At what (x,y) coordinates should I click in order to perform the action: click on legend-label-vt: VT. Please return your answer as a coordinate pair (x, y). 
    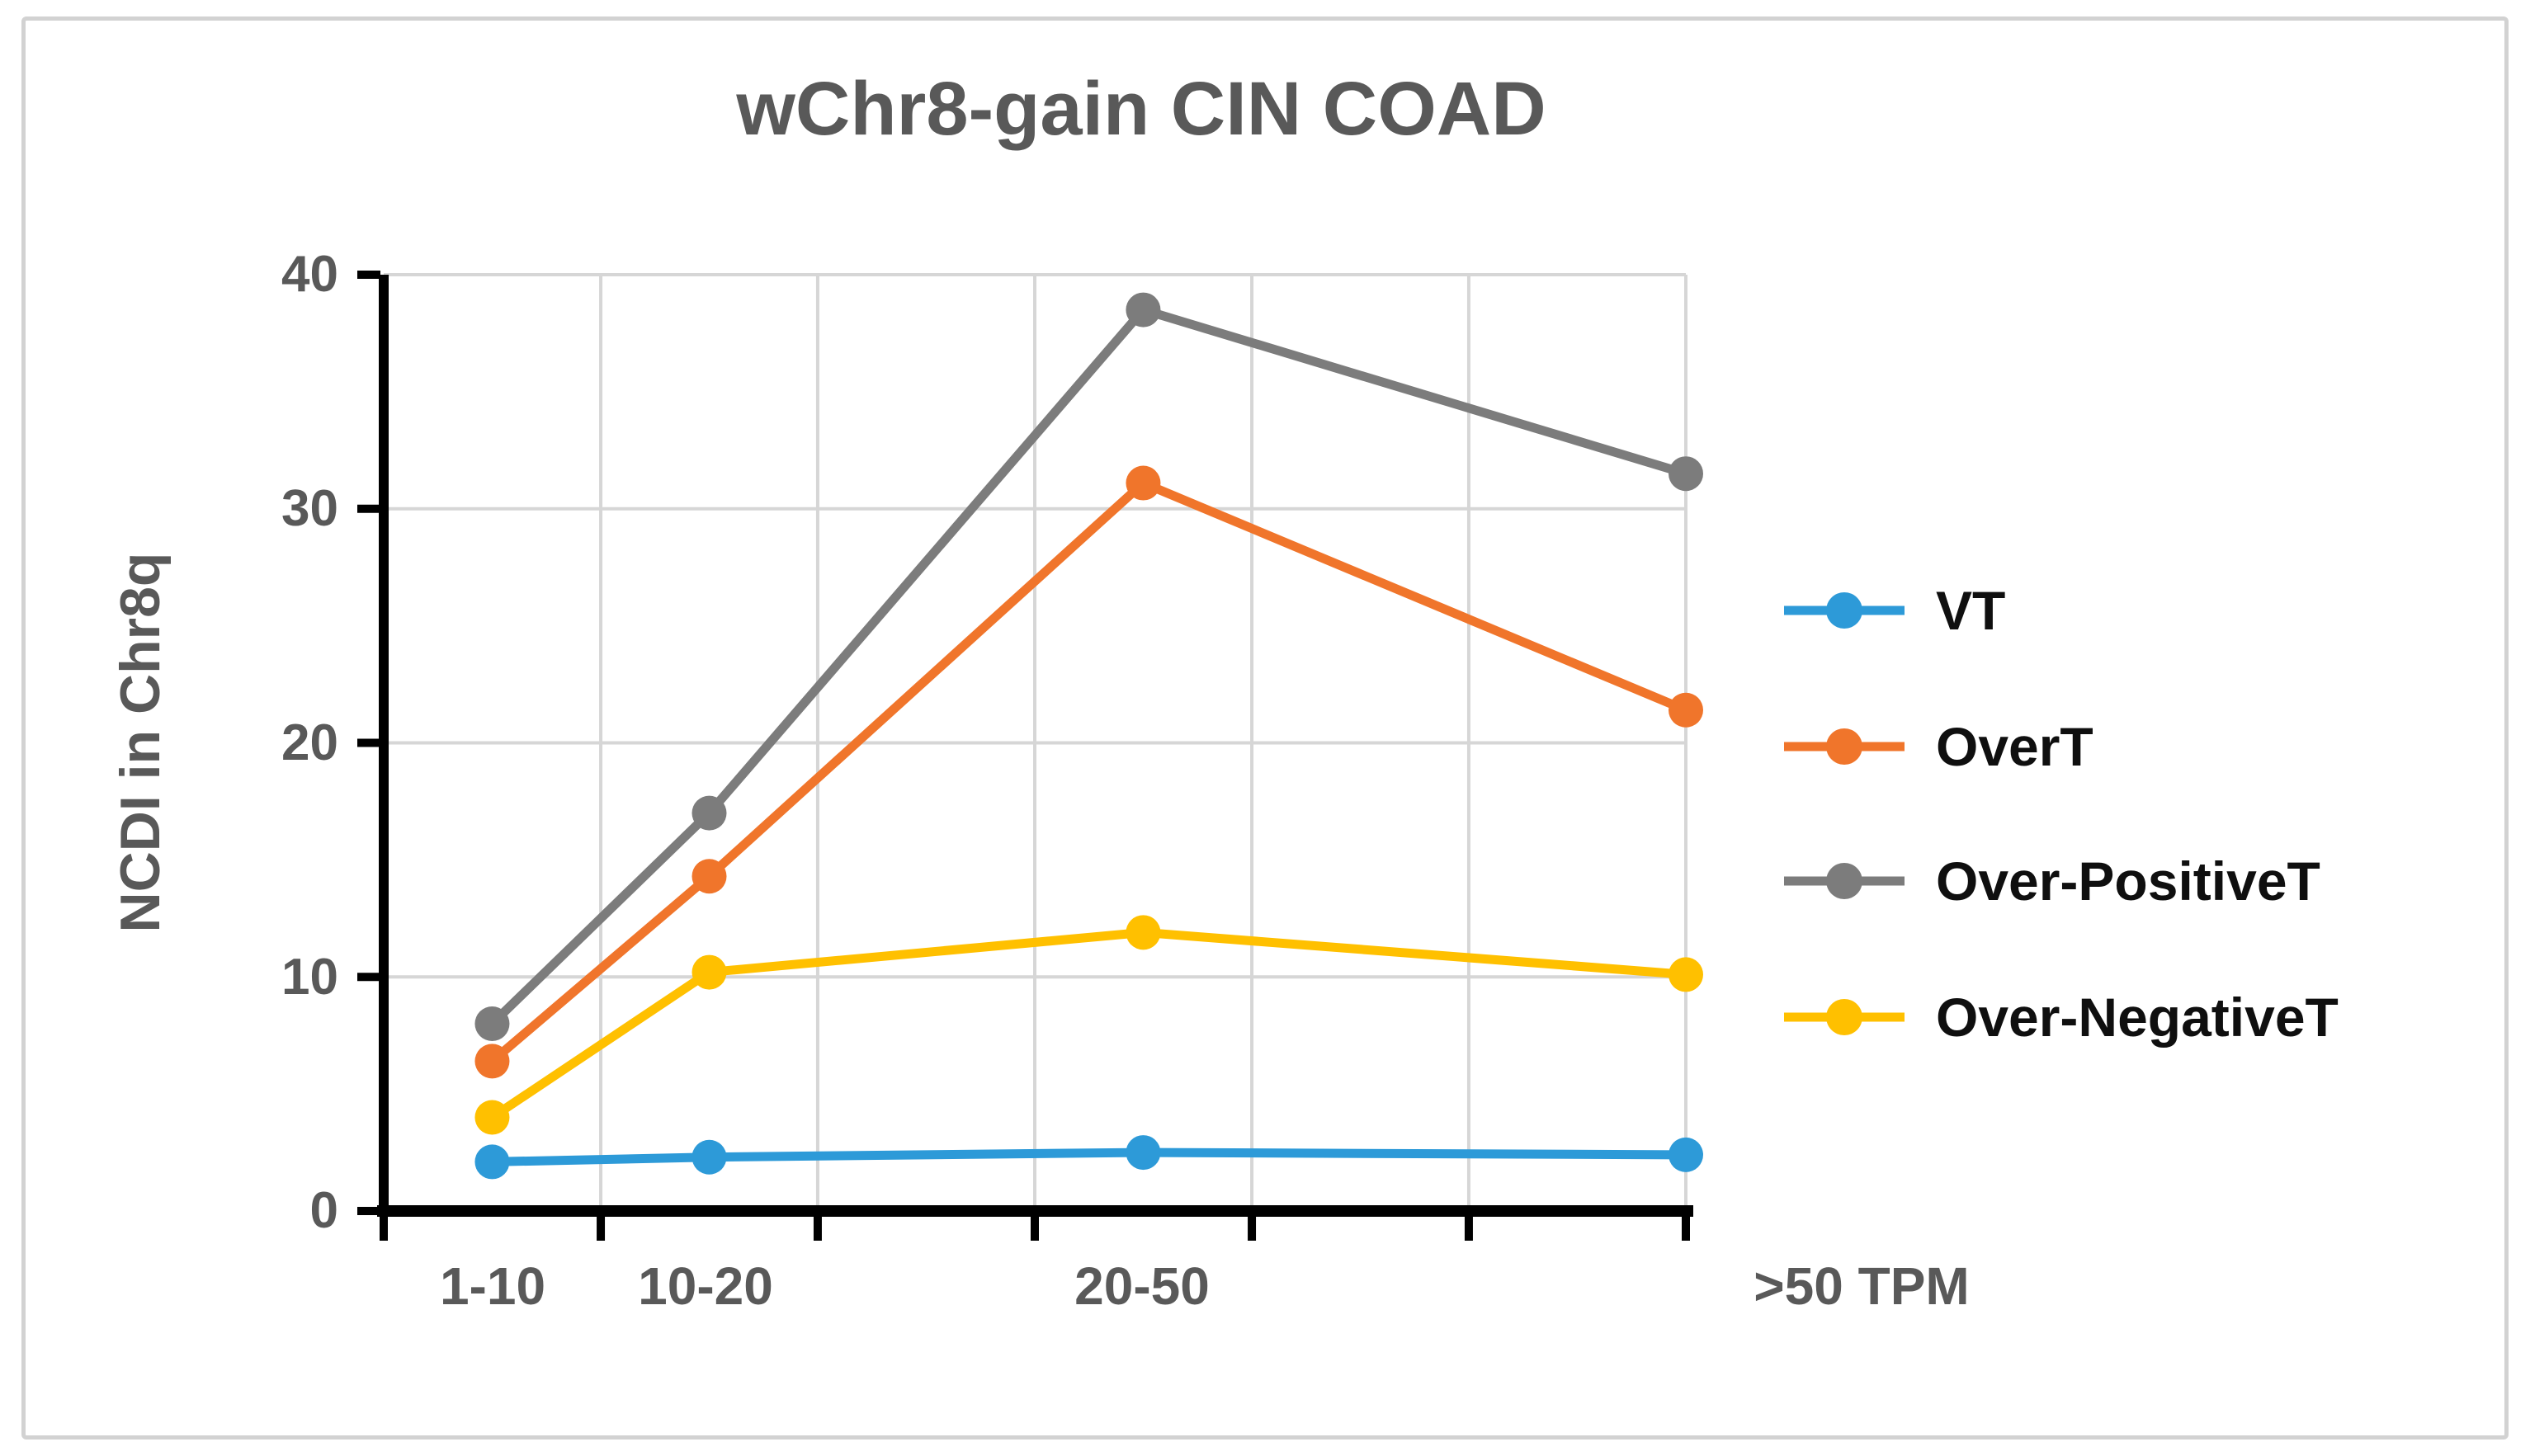
    Looking at the image, I should click on (1971, 610).